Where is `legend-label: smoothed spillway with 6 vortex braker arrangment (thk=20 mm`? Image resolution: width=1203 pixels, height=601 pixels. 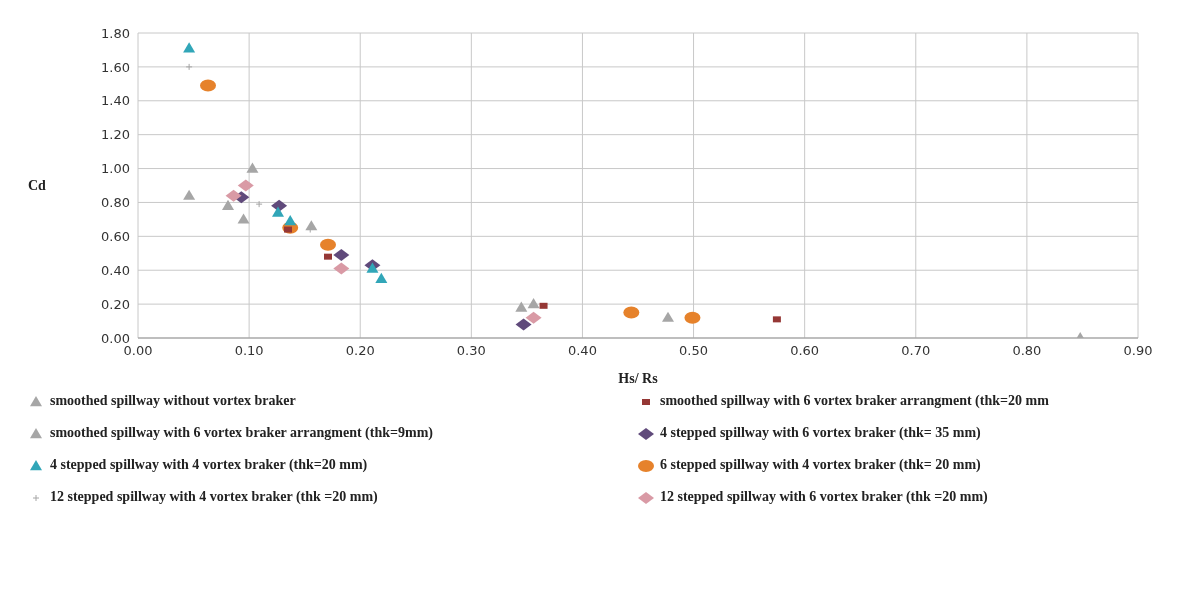
legend-label: smoothed spillway with 6 vortex braker arrangment (thk=20 mm is located at coordinates (854, 401).